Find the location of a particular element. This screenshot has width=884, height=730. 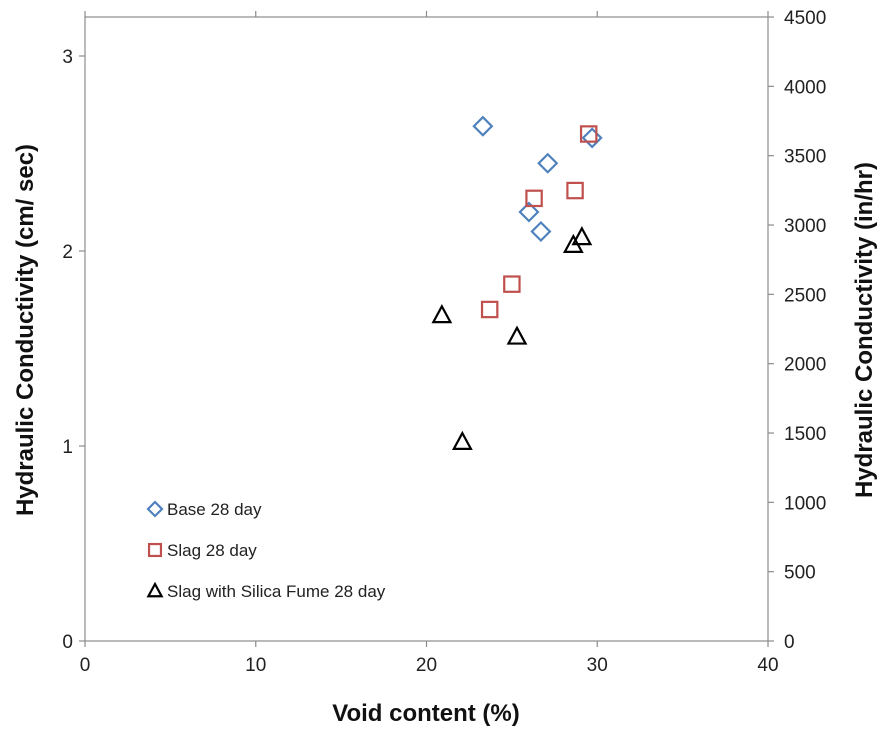

y2-tick-label: 4500 is located at coordinates (805, 18).